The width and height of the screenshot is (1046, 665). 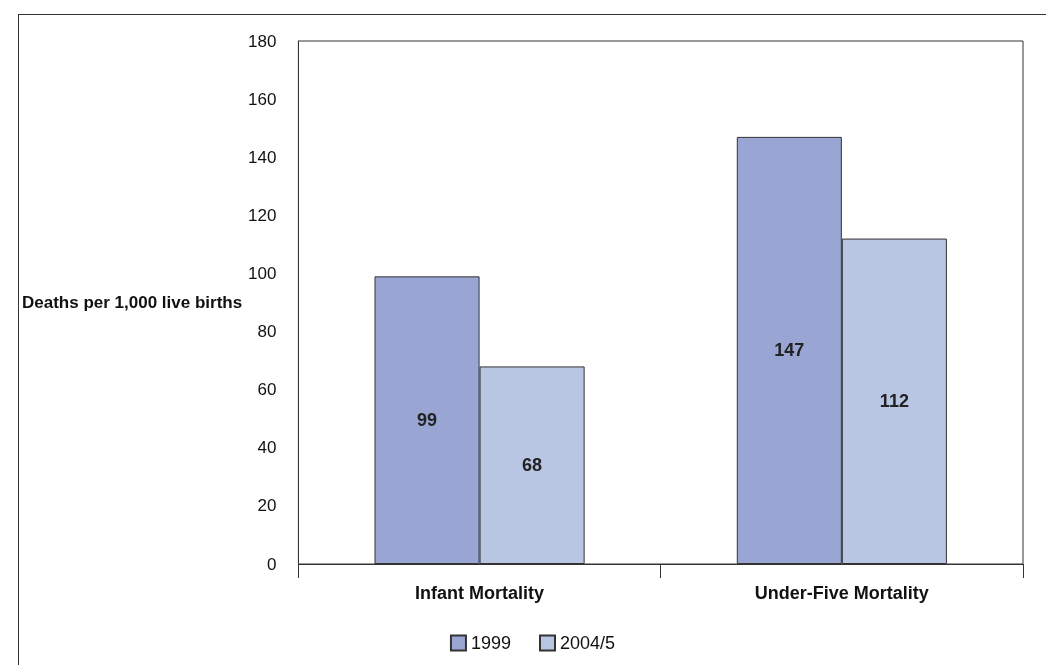 I want to click on legend-label: 2004/5, so click(x=587, y=643).